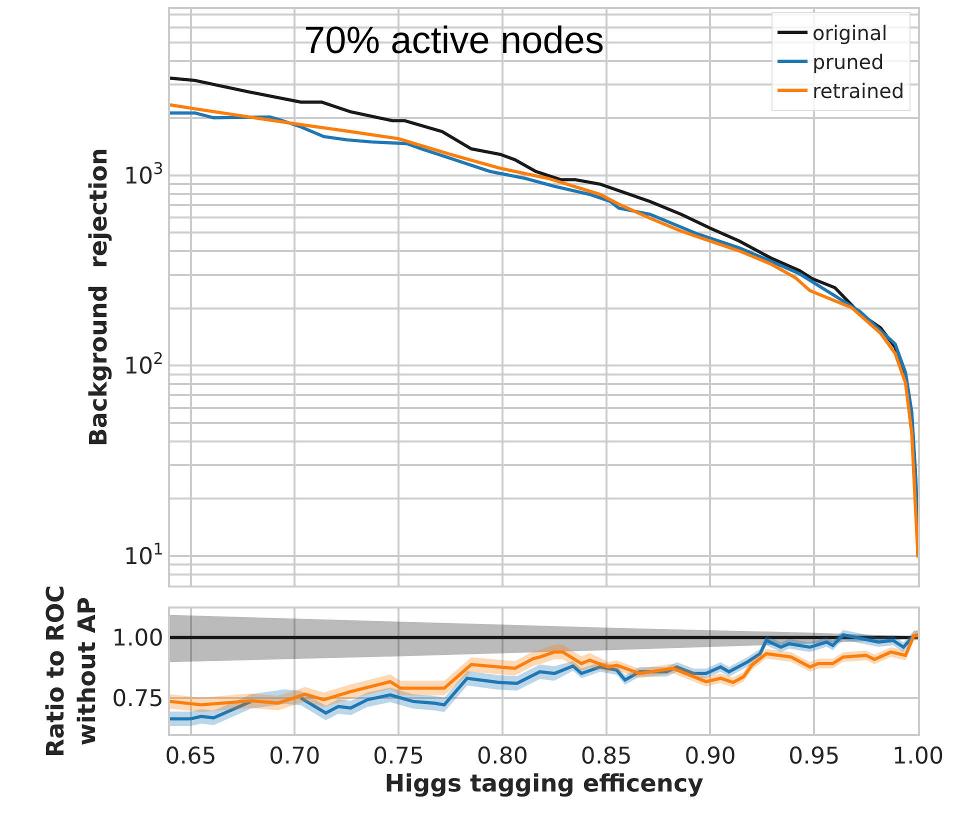 This screenshot has height=817, width=961. What do you see at coordinates (850, 33) in the screenshot?
I see `legend-label: original` at bounding box center [850, 33].